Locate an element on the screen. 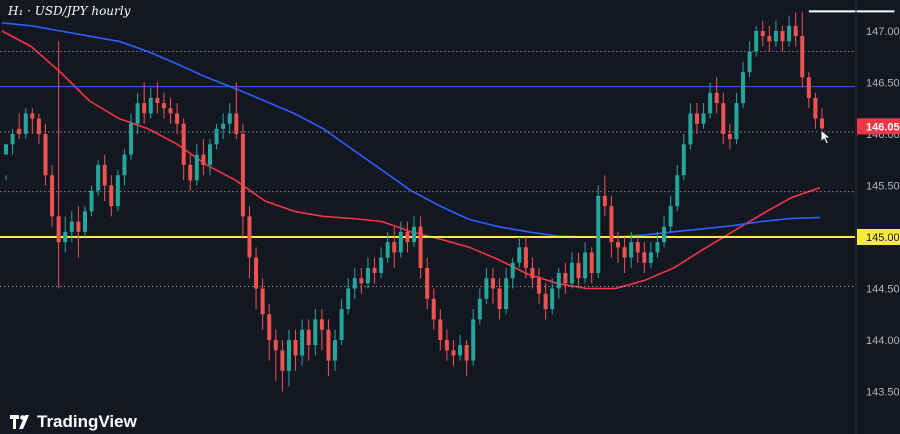 The width and height of the screenshot is (900, 434). current-price-label-text: 146.055 is located at coordinates (883, 127).